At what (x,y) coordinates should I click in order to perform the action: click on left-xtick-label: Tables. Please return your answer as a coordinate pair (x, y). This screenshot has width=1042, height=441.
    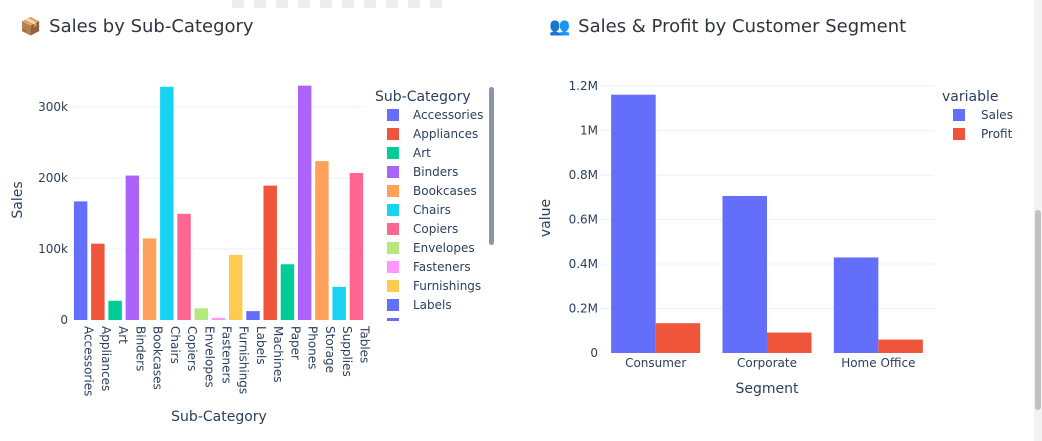
    Looking at the image, I should click on (364, 344).